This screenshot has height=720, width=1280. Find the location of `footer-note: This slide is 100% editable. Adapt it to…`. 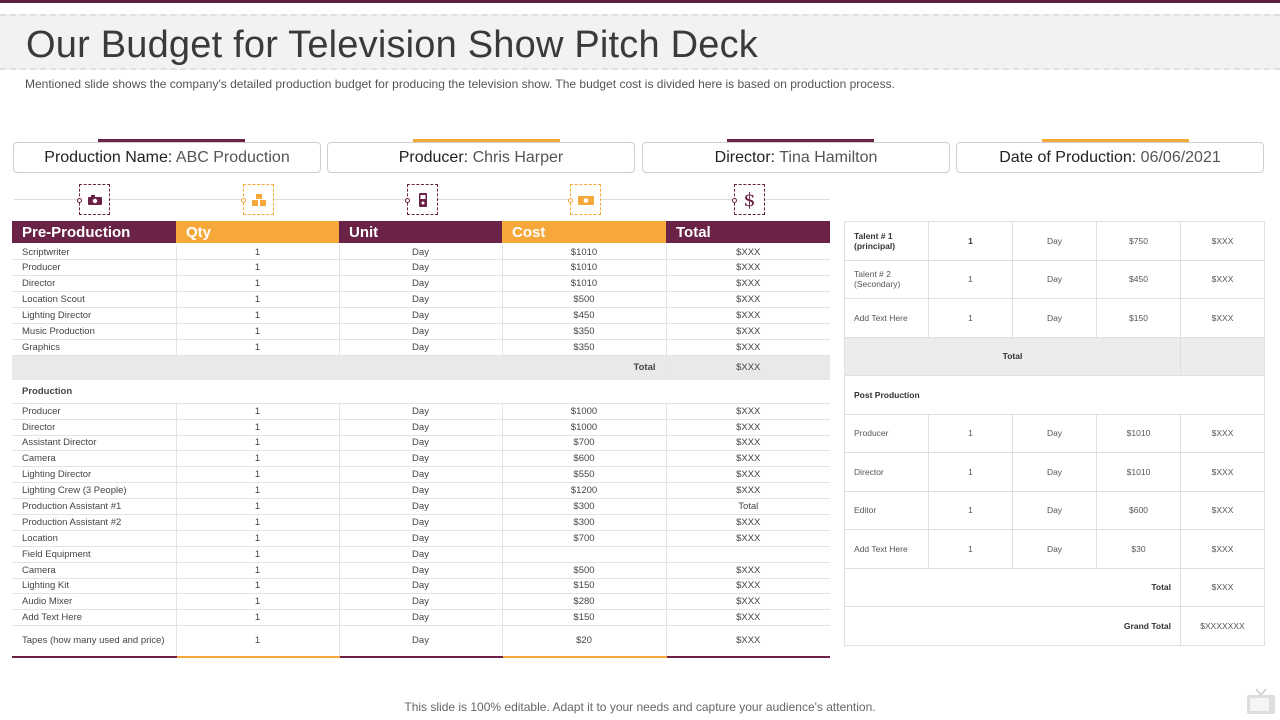

footer-note: This slide is 100% editable. Adapt it to… is located at coordinates (640, 707).